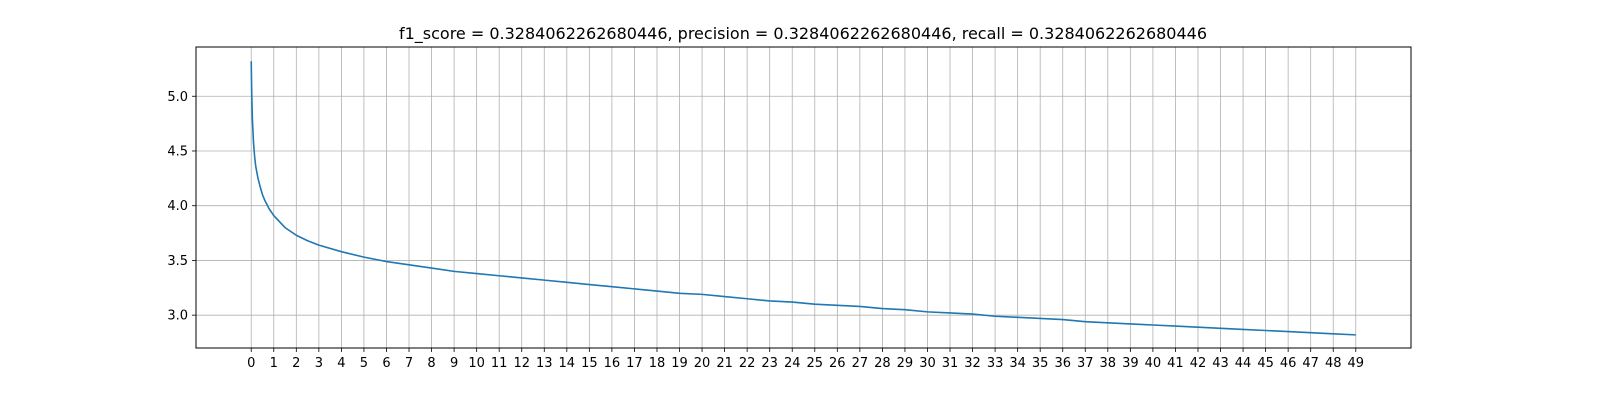  I want to click on x-tick-label: 15, so click(589, 363).